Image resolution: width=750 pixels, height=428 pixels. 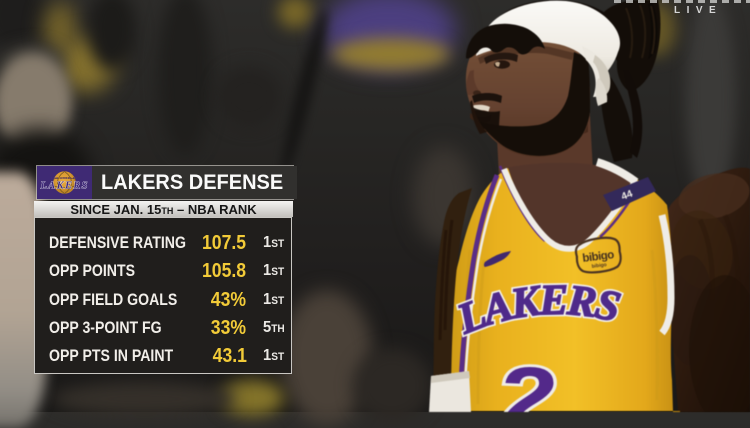 I want to click on svg-text: 44, so click(x=627, y=195).